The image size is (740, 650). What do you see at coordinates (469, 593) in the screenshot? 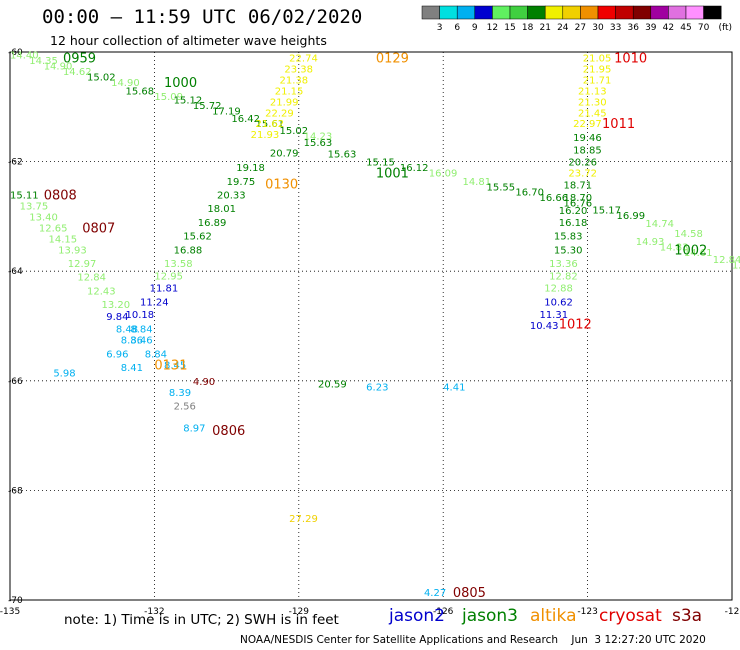
I see `pass-time-label: 0805` at bounding box center [469, 593].